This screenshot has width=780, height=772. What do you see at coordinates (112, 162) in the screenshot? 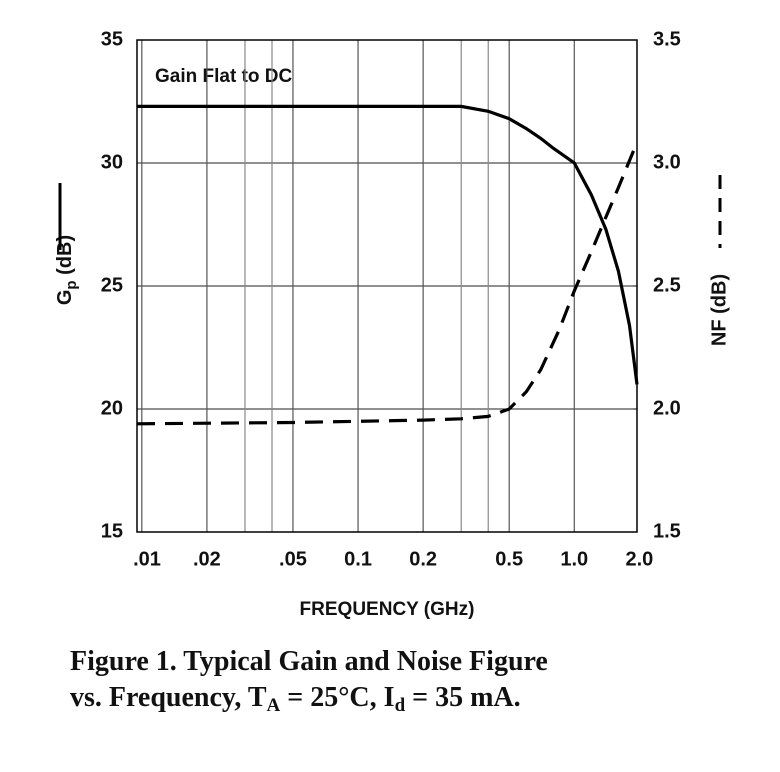
I see `y-tick-label: 30` at bounding box center [112, 162].